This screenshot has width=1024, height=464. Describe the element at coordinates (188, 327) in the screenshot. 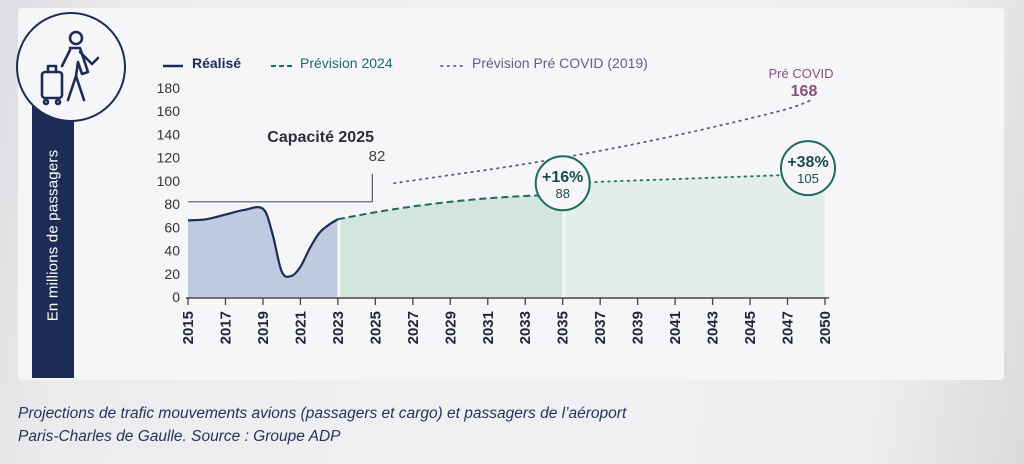

I see `x-tick-label: 2015` at that location.